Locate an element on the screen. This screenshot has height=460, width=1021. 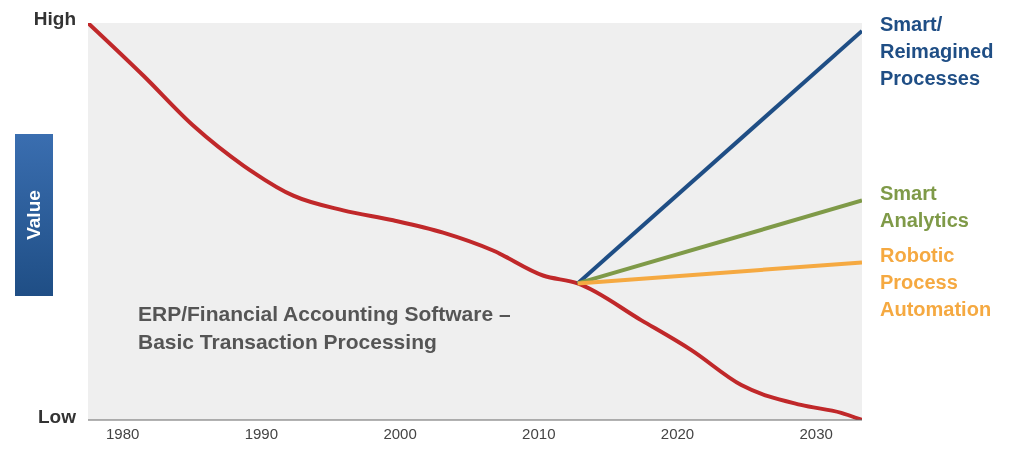
series-label: Smart Analytics is located at coordinates (925, 207).